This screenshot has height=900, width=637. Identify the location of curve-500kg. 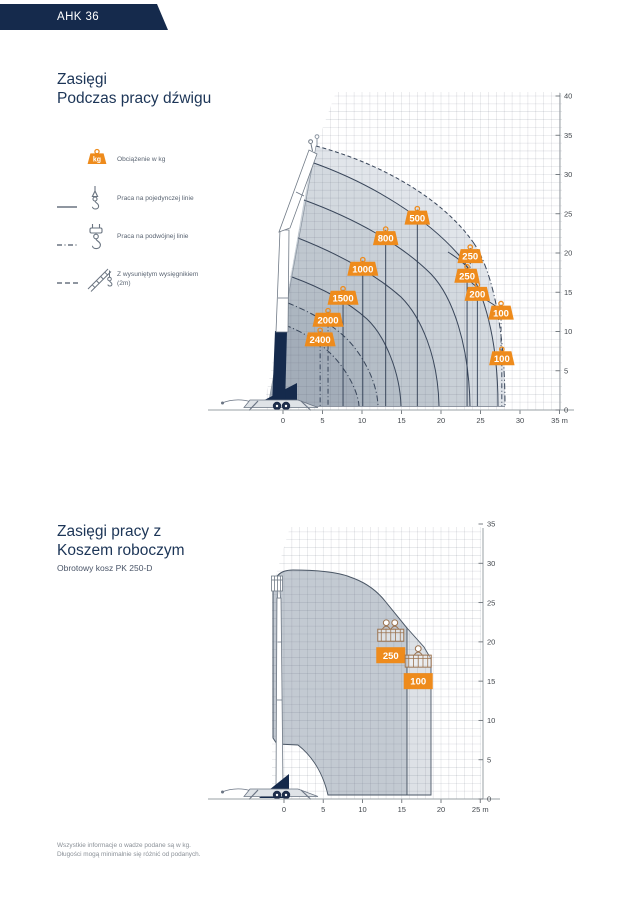
(404, 284).